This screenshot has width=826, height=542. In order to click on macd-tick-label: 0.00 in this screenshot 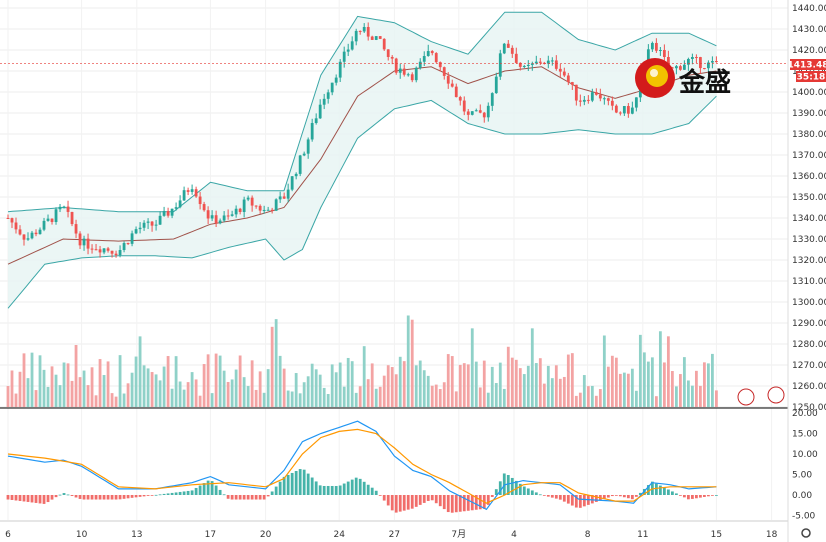, I will do `click(802, 496)`.